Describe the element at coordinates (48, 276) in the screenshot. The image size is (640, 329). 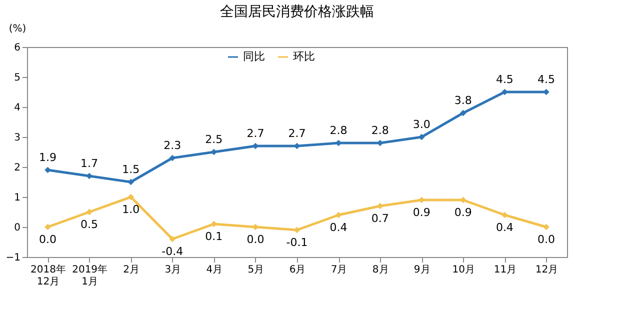
I see `x-tick-label: 2018年 12月` at that location.